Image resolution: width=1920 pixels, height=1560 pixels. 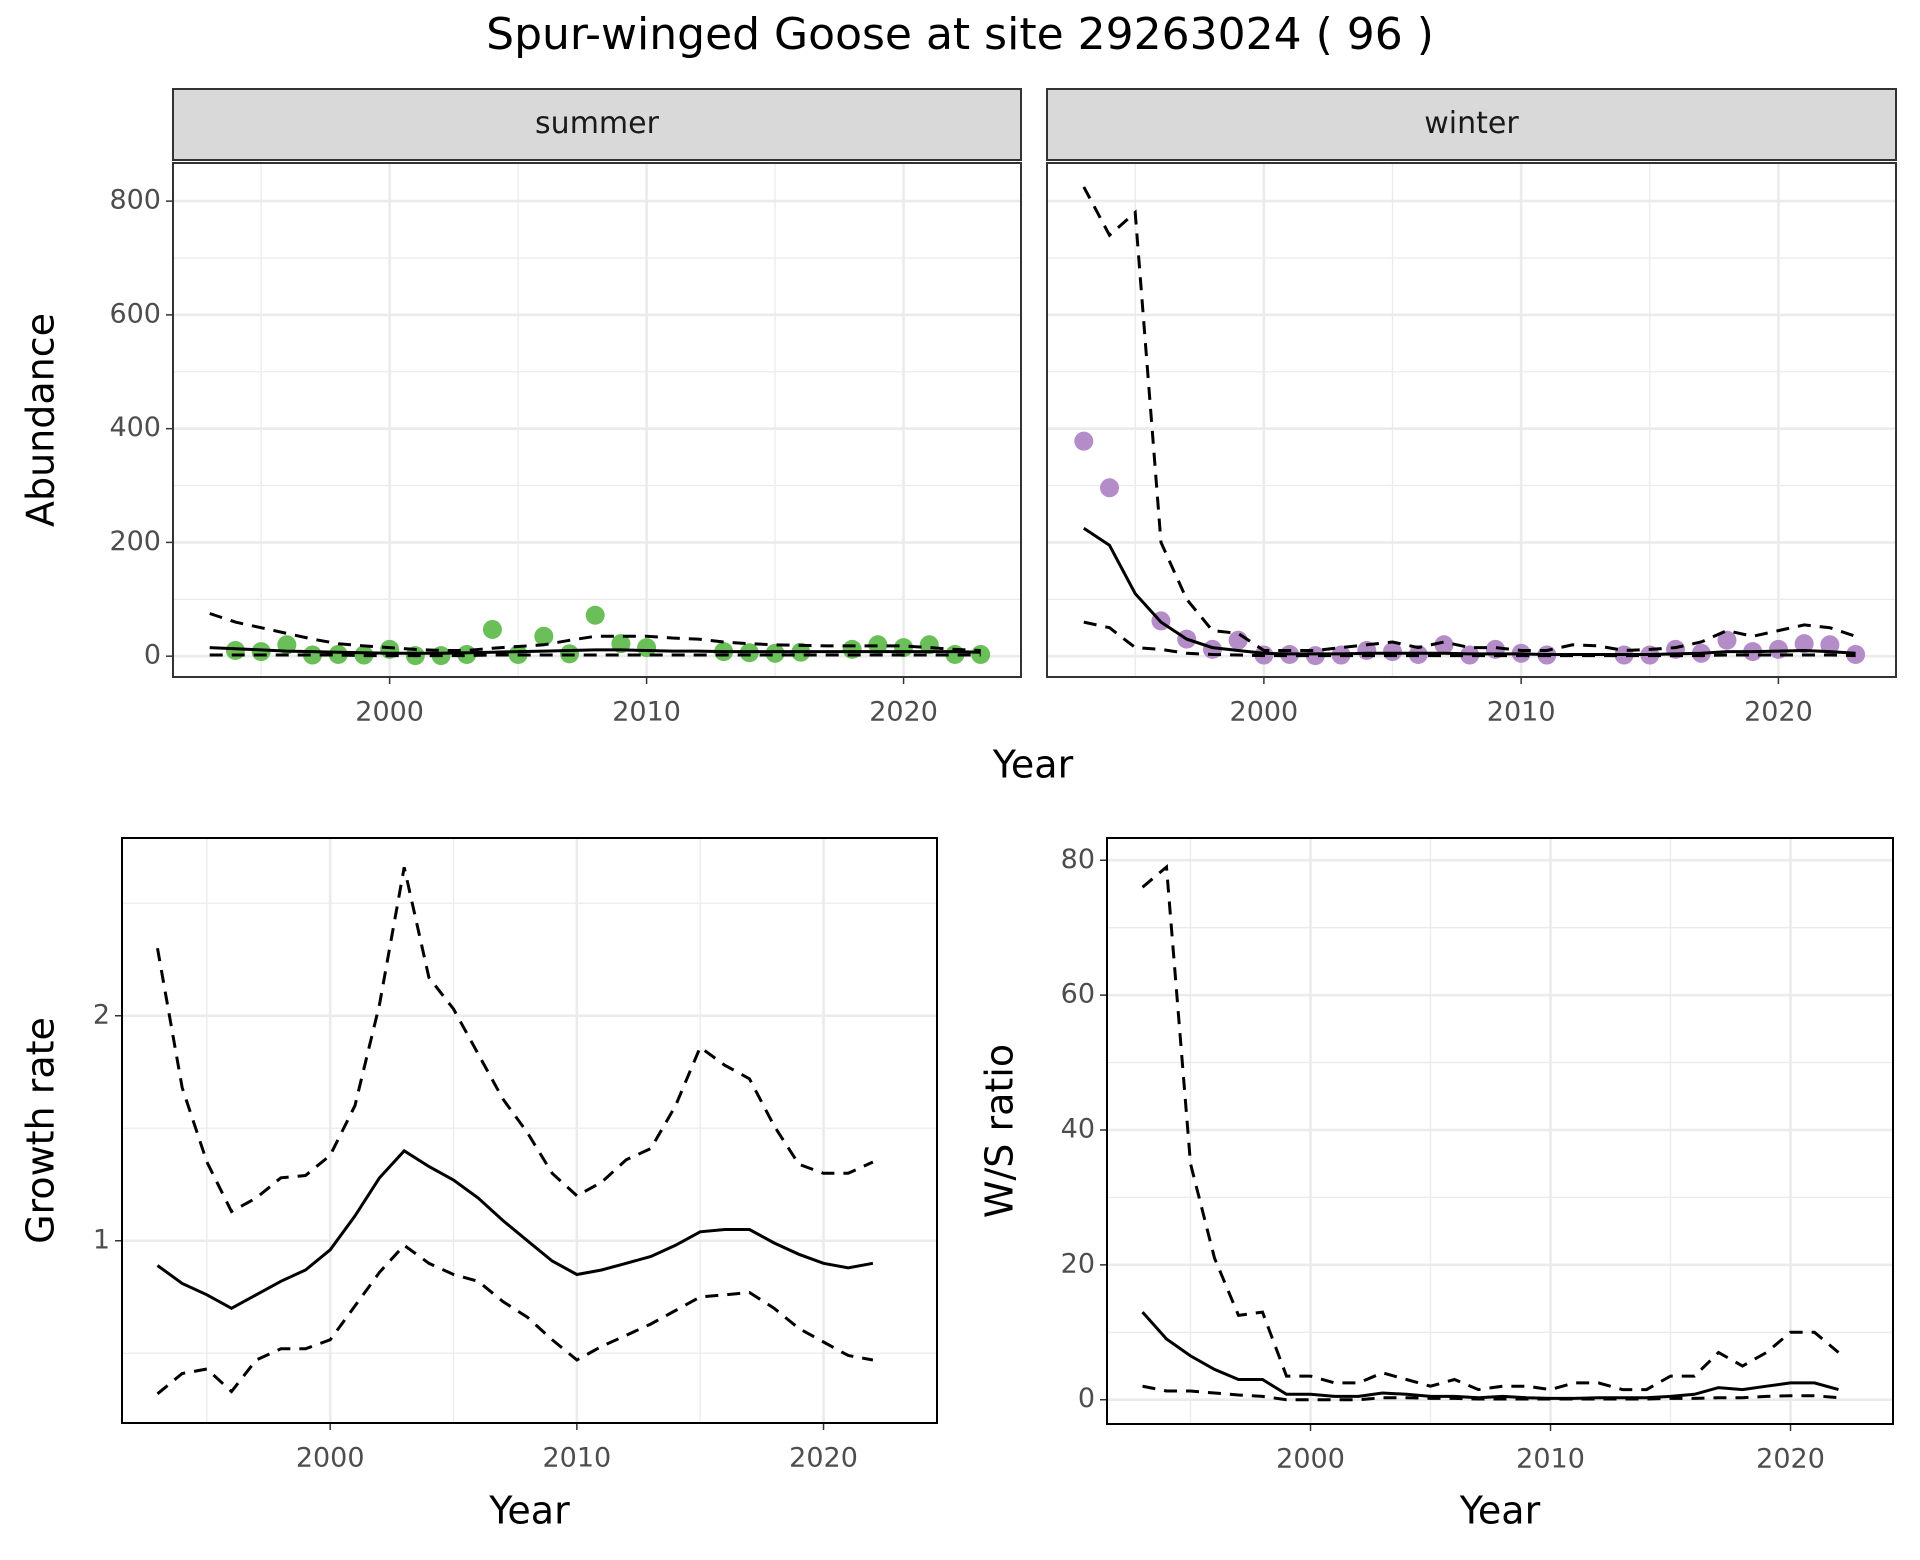 I want to click on y-tick-label: 80, so click(x=1078, y=859).